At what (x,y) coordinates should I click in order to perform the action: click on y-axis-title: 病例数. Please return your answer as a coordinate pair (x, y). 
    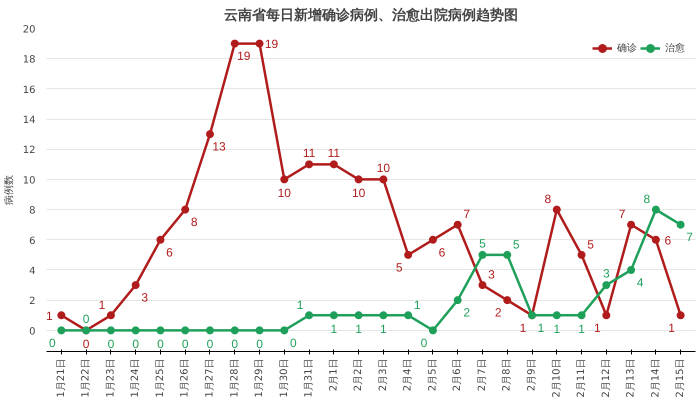
    Looking at the image, I should click on (8, 190).